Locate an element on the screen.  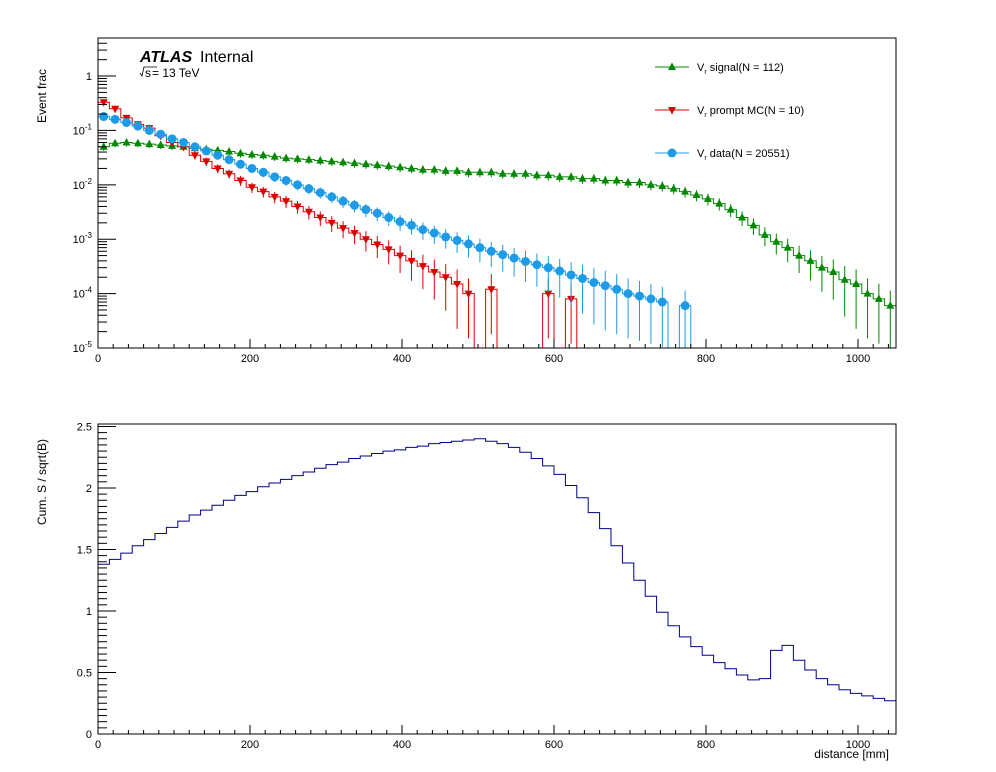
bottom-y-tick-label: 1 is located at coordinates (89, 612).